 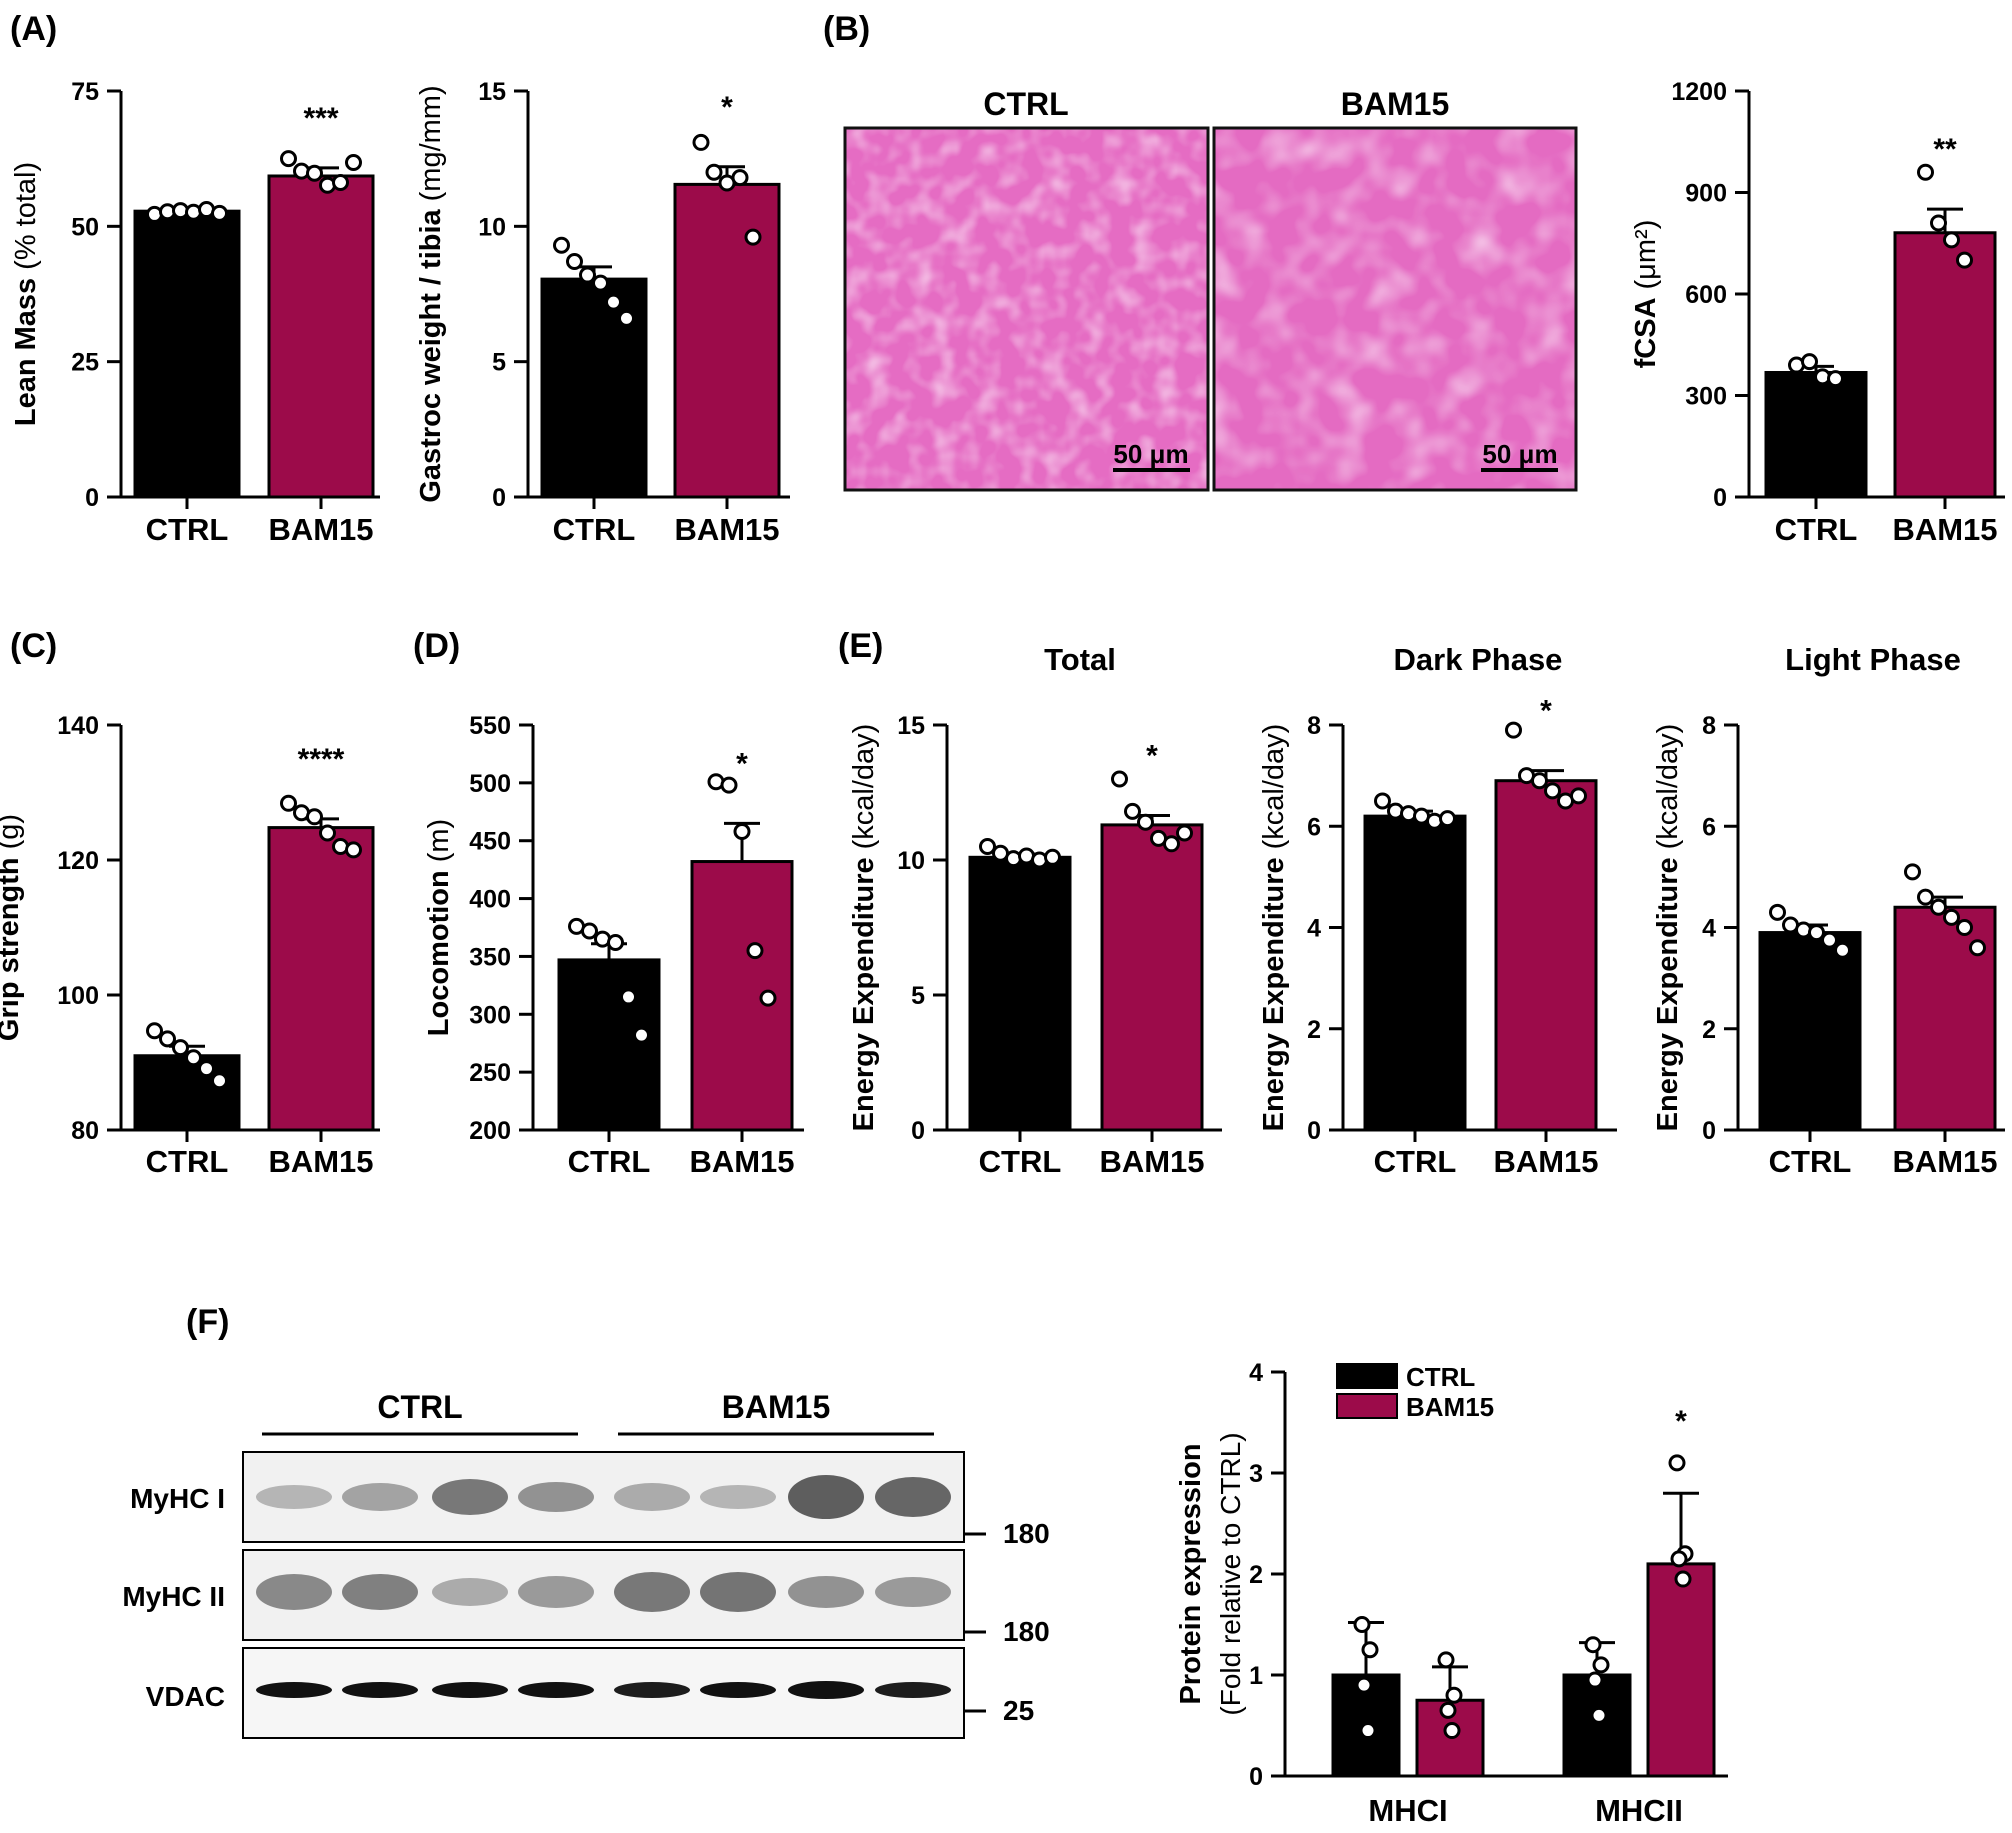 I want to click on y-axis-label-unit: (g), so click(x=12, y=831).